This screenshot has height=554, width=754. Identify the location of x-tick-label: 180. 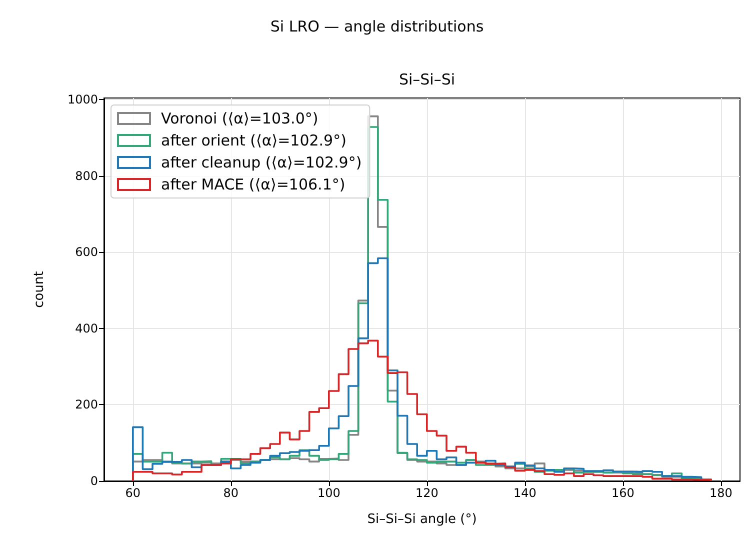
(720, 493).